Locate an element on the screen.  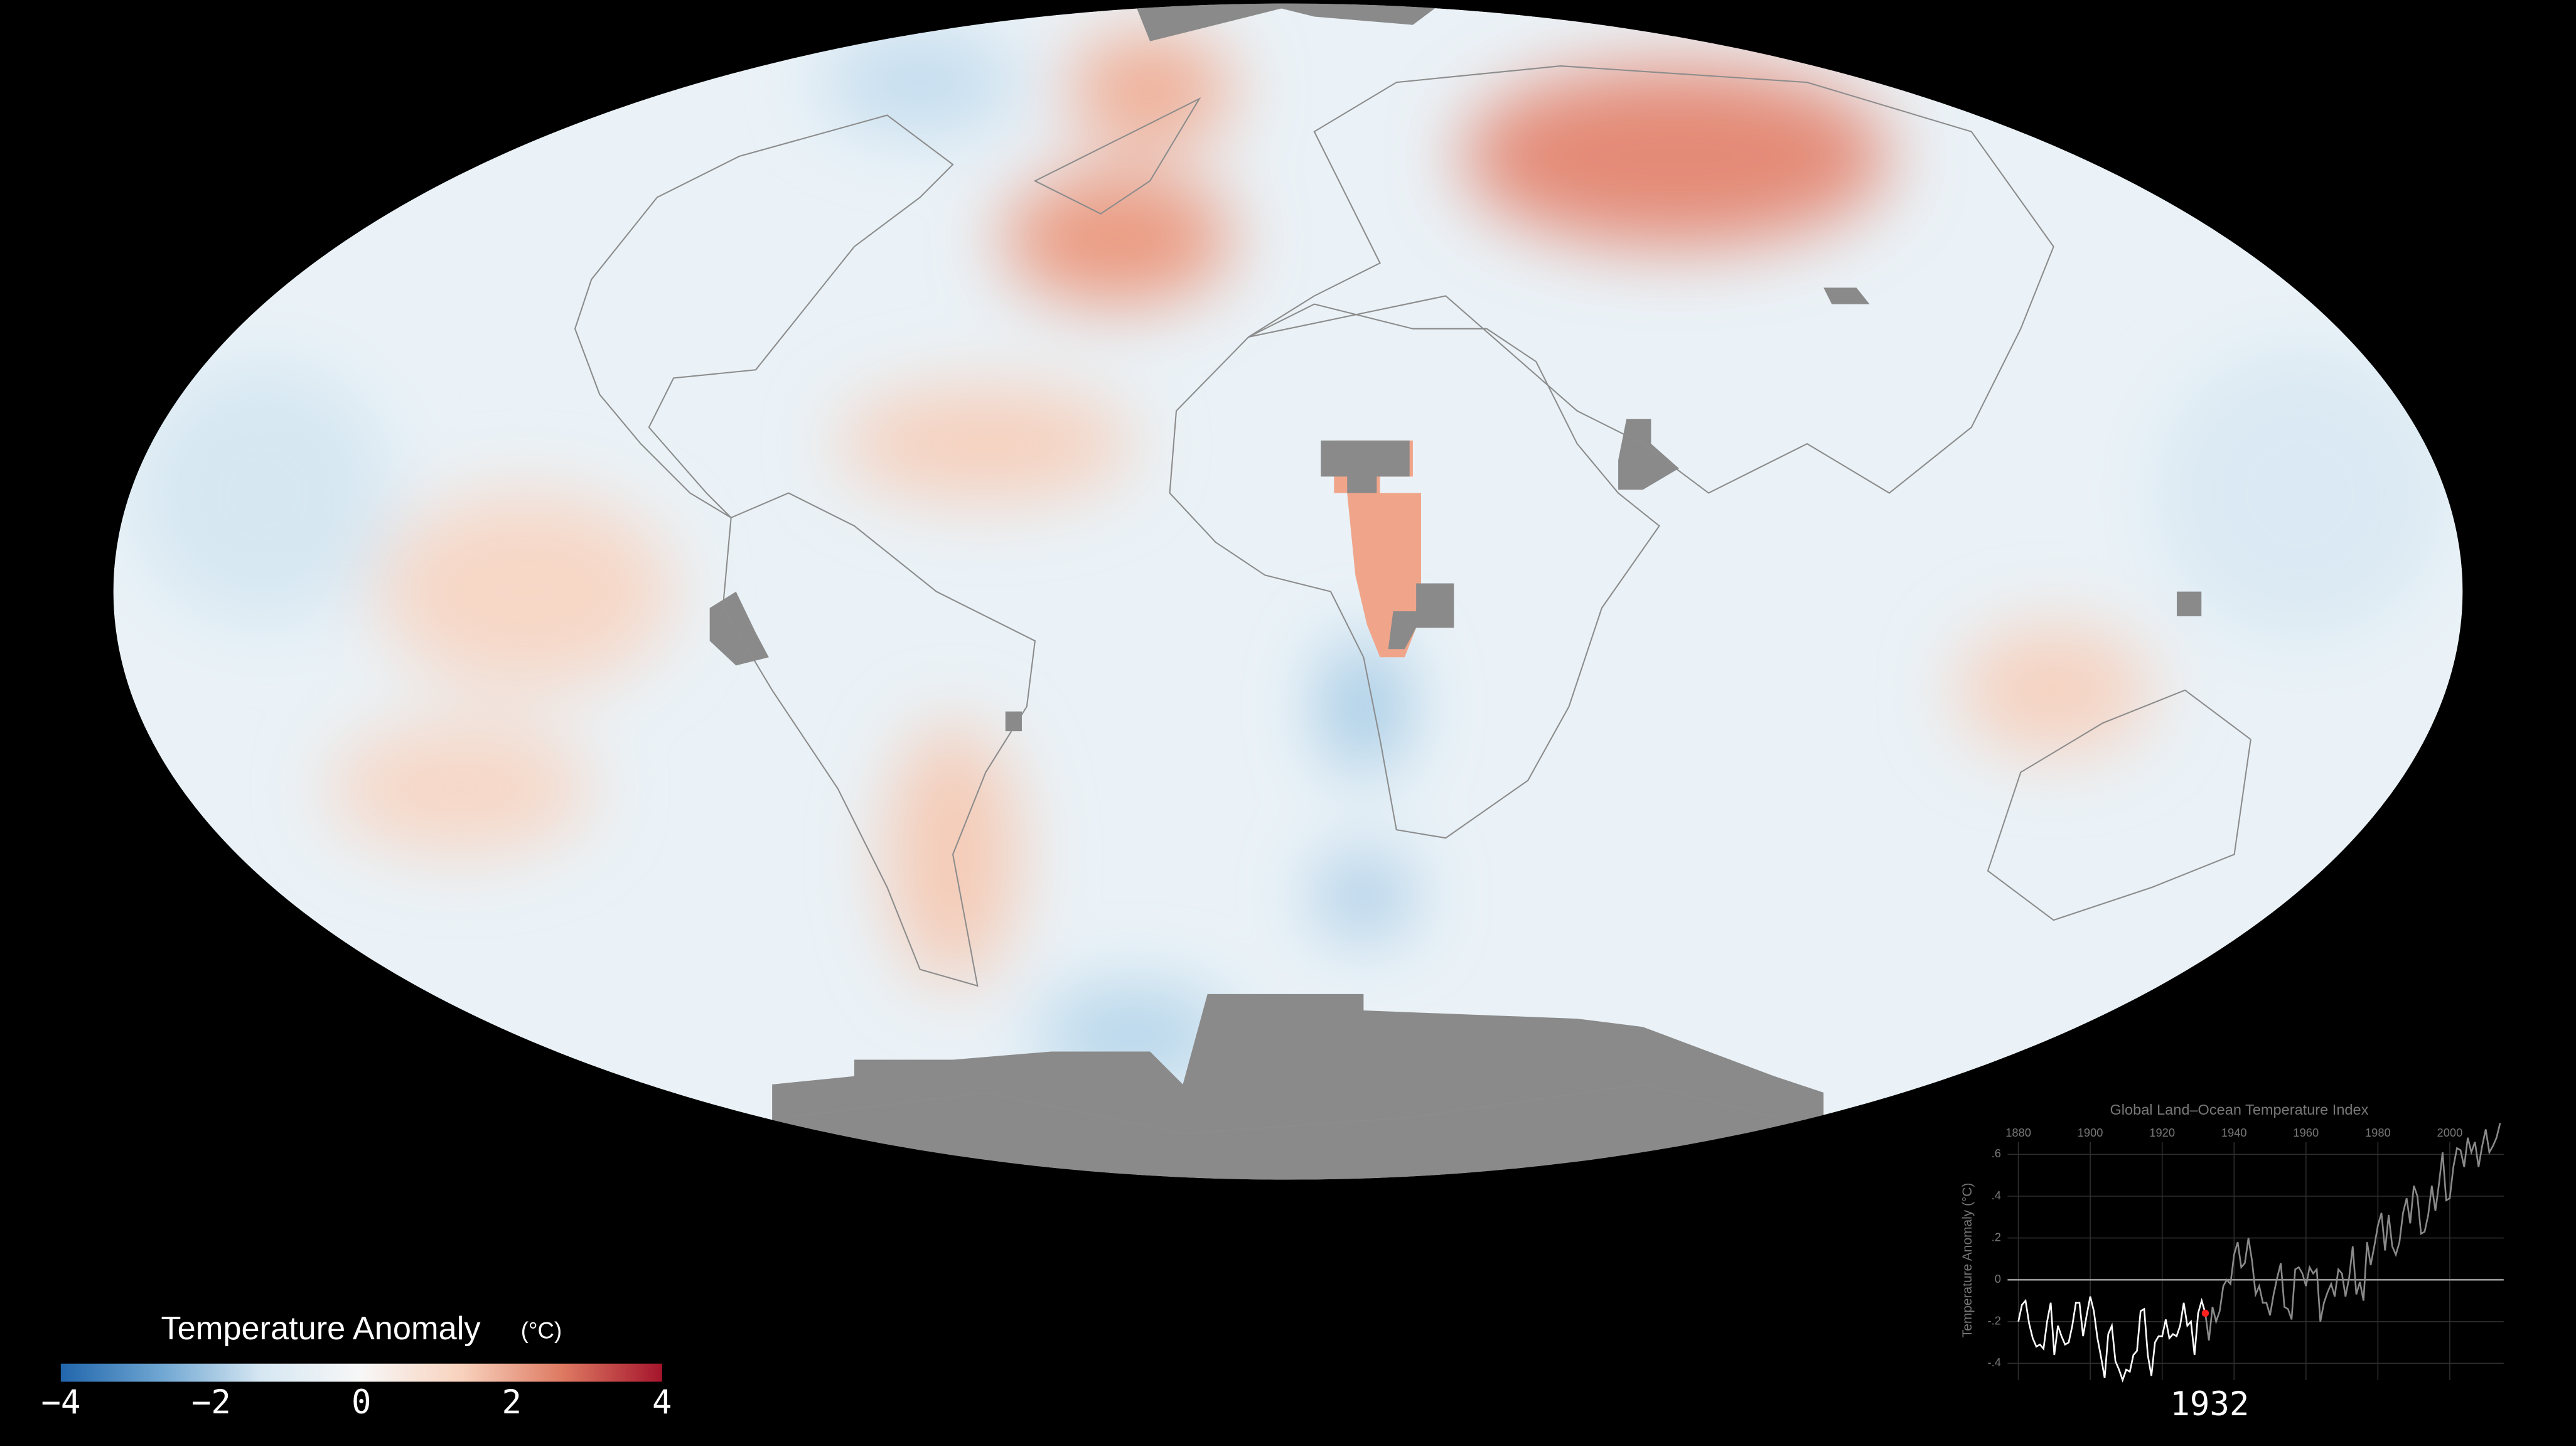
data-line-later is located at coordinates (2352, 1232).